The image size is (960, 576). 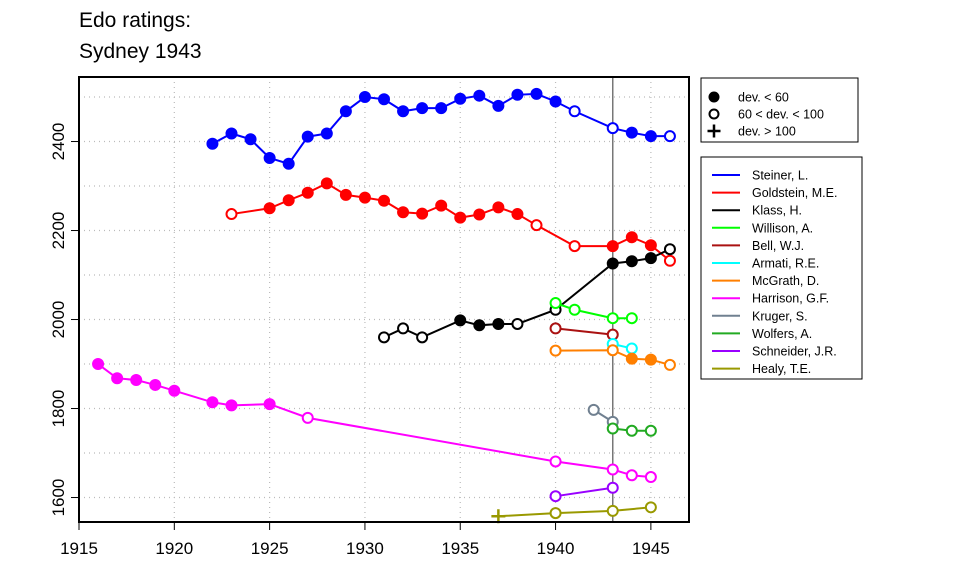 I want to click on legend-label: Harrison, G.F., so click(x=790, y=299).